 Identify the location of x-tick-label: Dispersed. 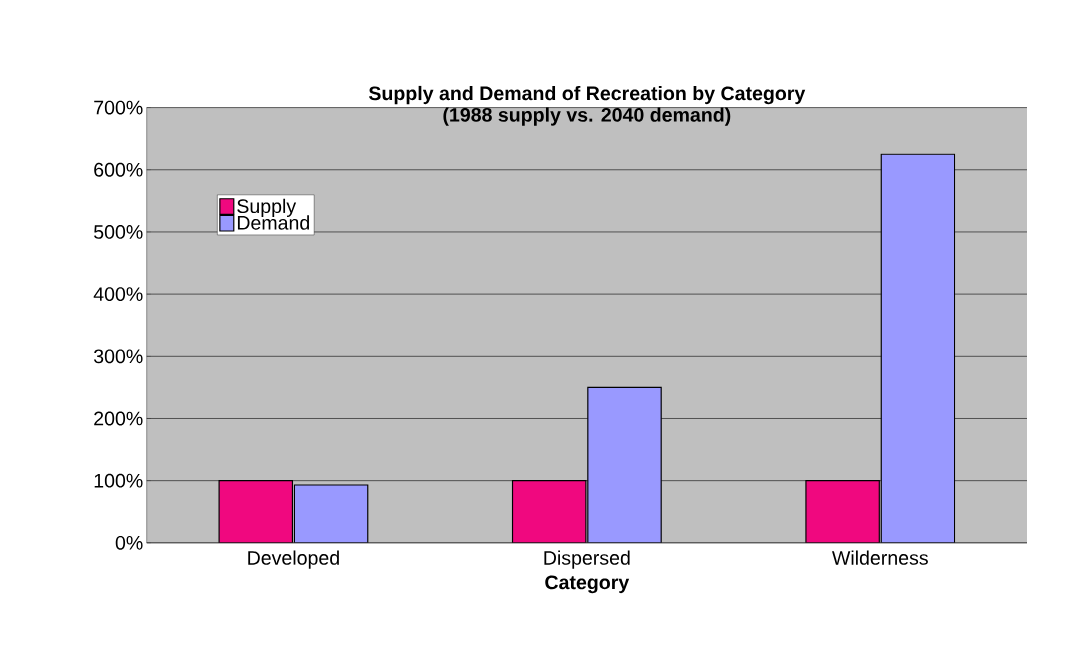
(587, 559).